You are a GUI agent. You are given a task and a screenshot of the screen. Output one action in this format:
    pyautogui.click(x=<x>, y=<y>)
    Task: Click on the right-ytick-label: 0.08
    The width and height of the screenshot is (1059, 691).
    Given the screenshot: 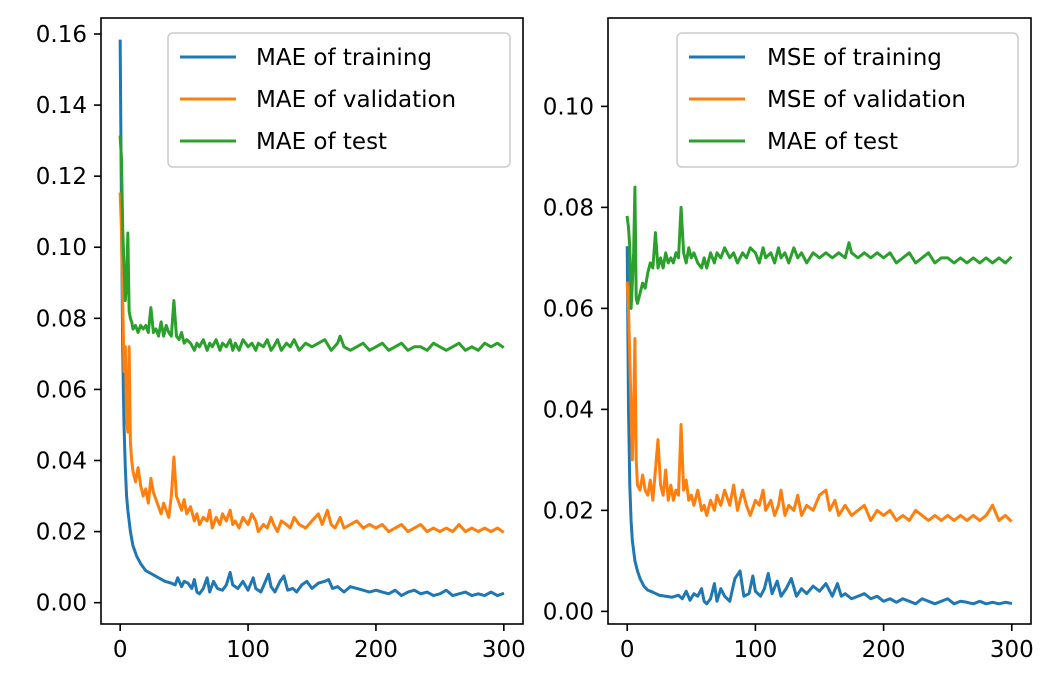 What is the action you would take?
    pyautogui.click(x=568, y=208)
    